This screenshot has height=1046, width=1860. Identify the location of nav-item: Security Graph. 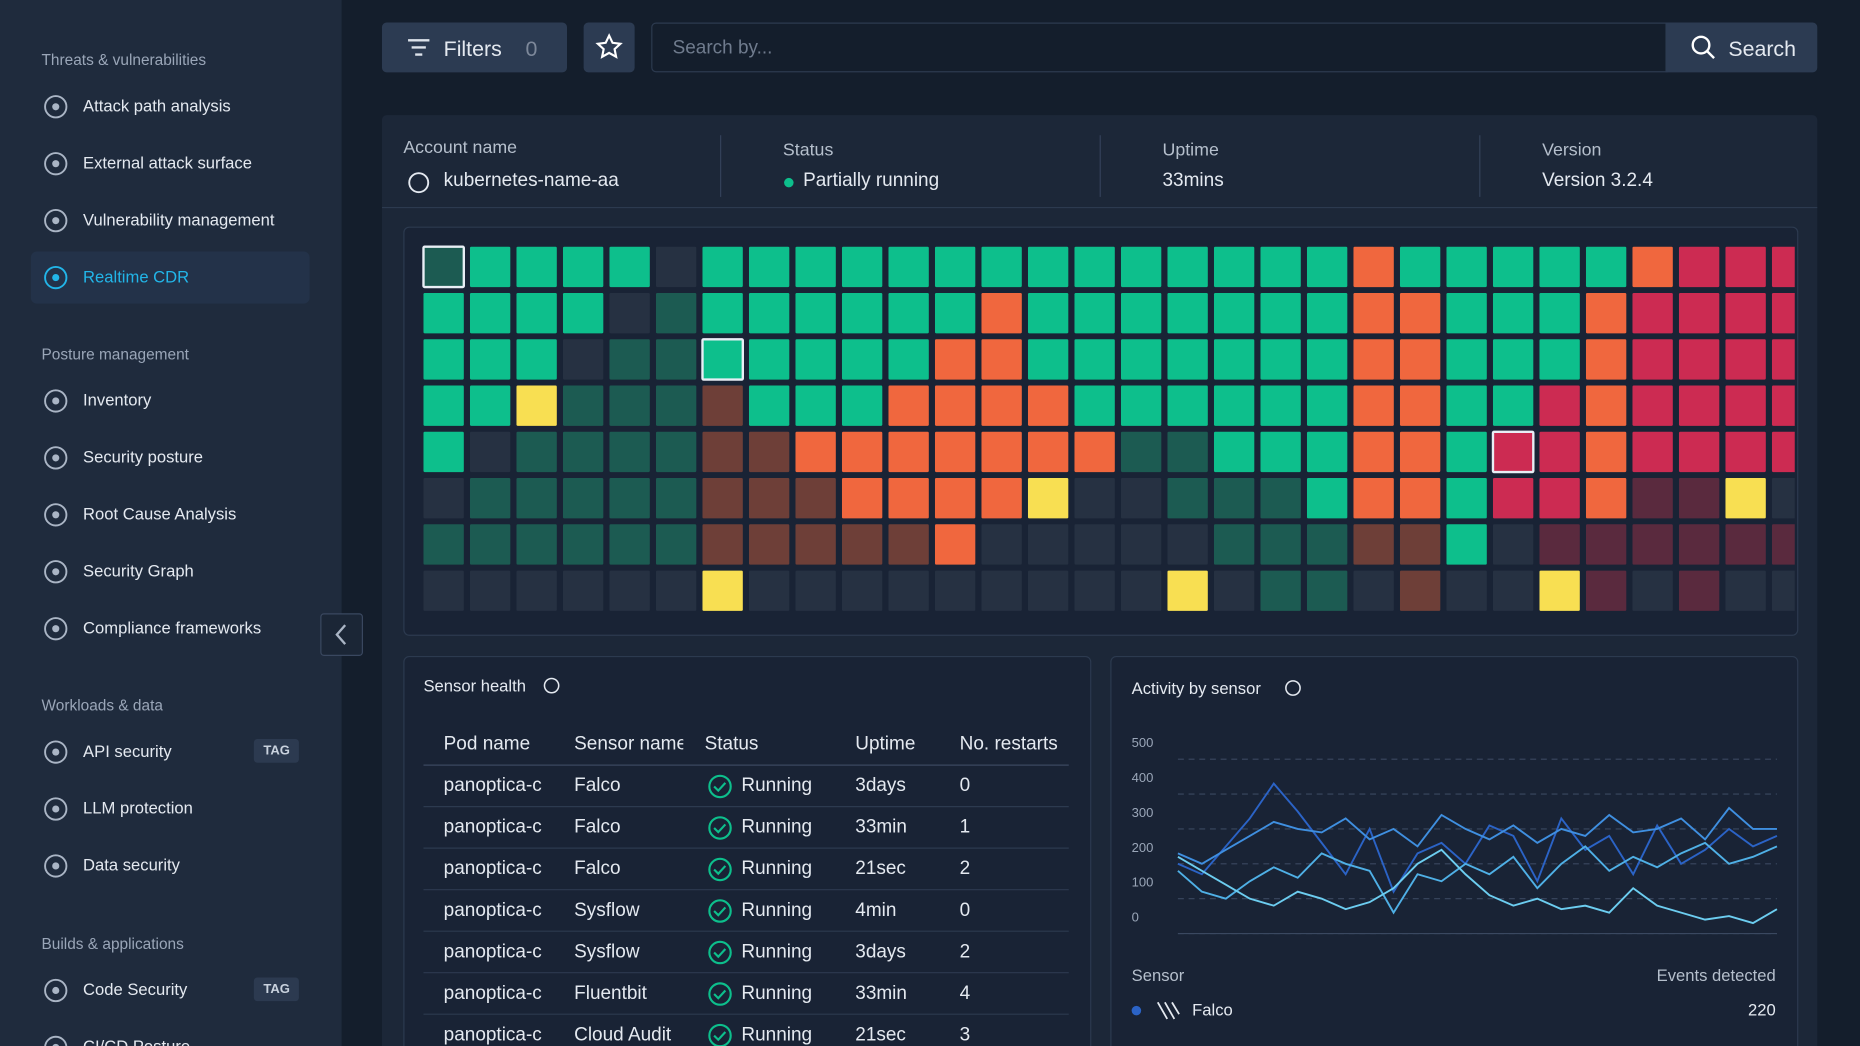
(170, 572).